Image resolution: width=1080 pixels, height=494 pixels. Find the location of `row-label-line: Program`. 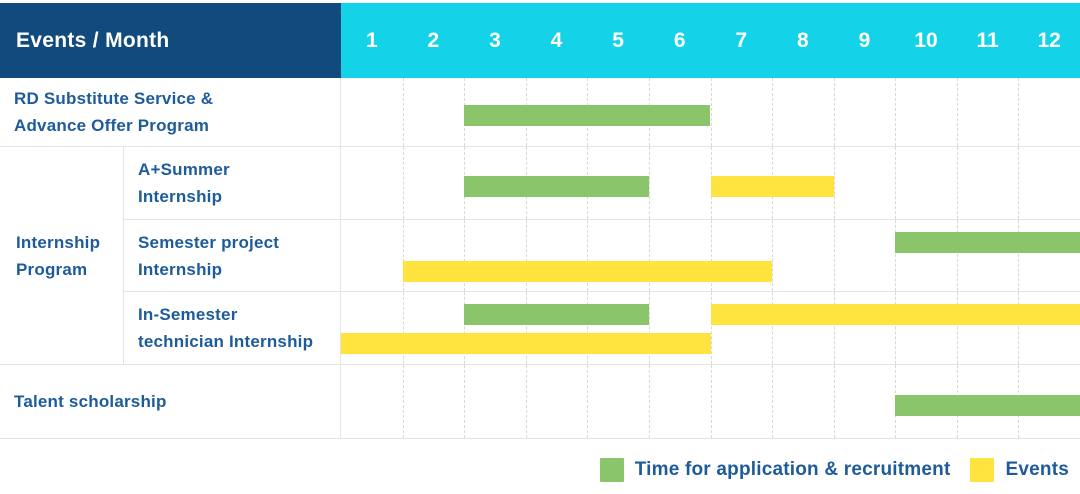

row-label-line: Program is located at coordinates (52, 269).